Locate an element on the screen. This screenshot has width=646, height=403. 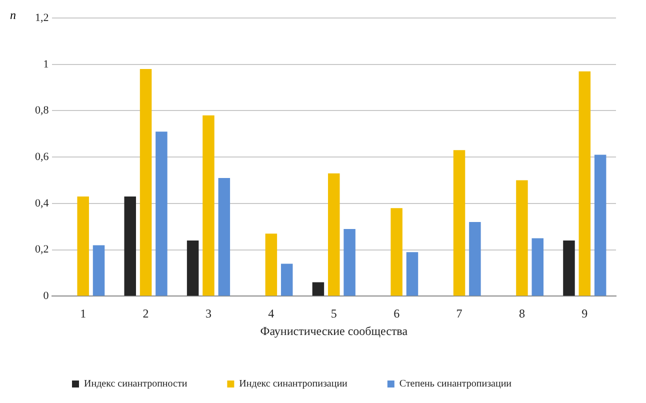
y-tick-label: 0,8 is located at coordinates (42, 110).